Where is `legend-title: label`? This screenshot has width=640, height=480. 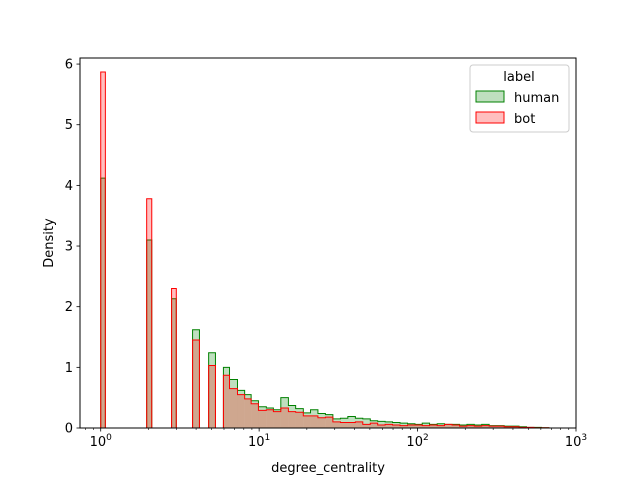 legend-title: label is located at coordinates (518, 77).